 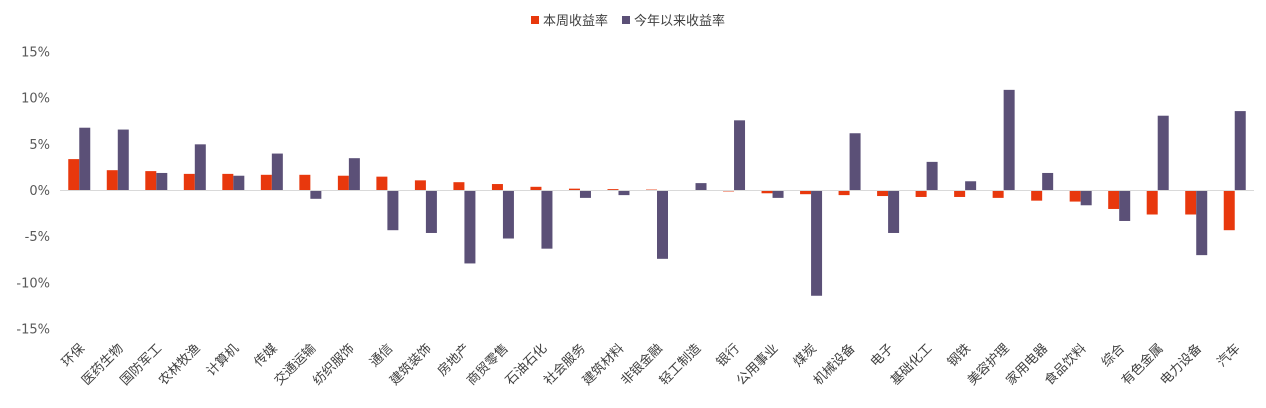 What do you see at coordinates (73, 355) in the screenshot?
I see `x-category-label: 环保` at bounding box center [73, 355].